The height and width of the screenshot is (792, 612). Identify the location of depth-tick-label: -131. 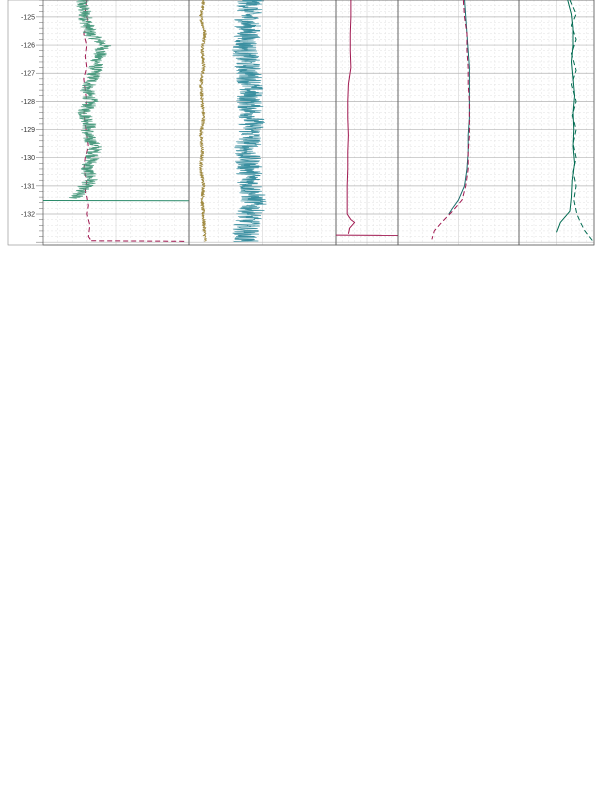
(28, 186).